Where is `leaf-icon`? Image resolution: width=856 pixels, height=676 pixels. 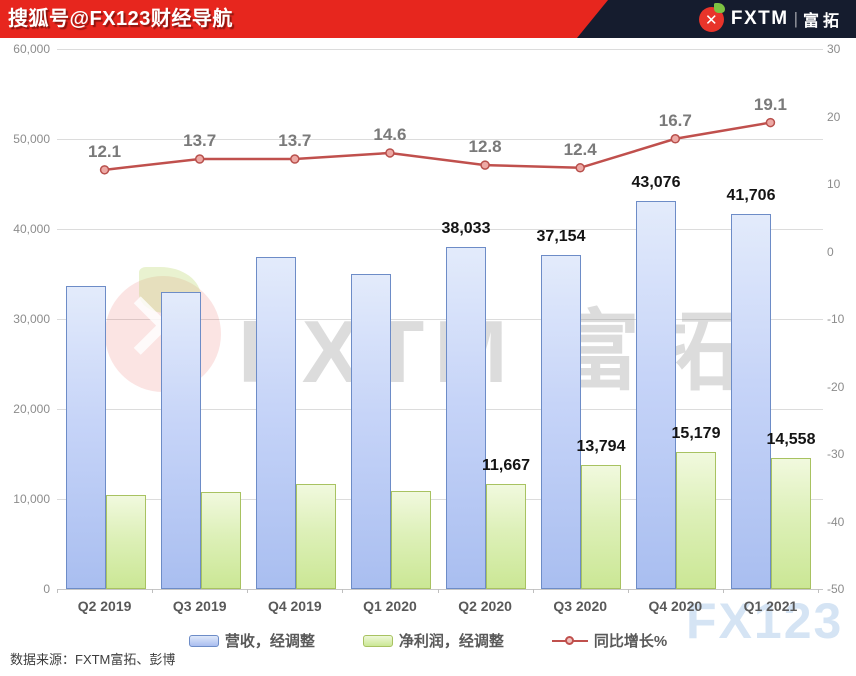 leaf-icon is located at coordinates (719, 7).